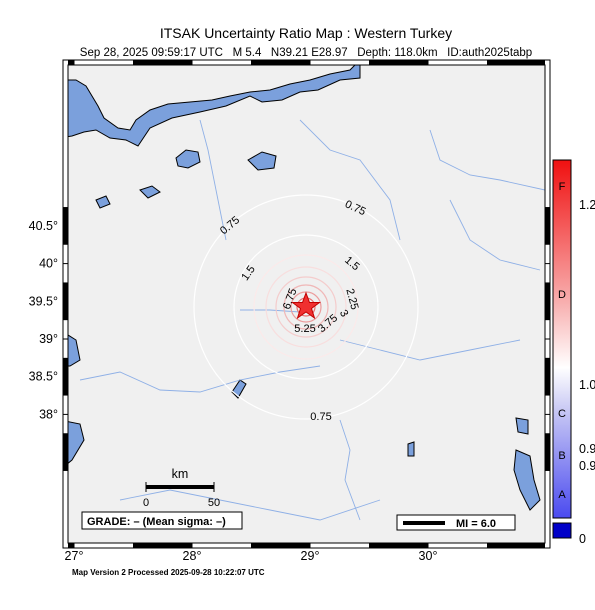 Image resolution: width=595 pixels, height=610 pixels. I want to click on colorbar-grade: A, so click(562, 495).